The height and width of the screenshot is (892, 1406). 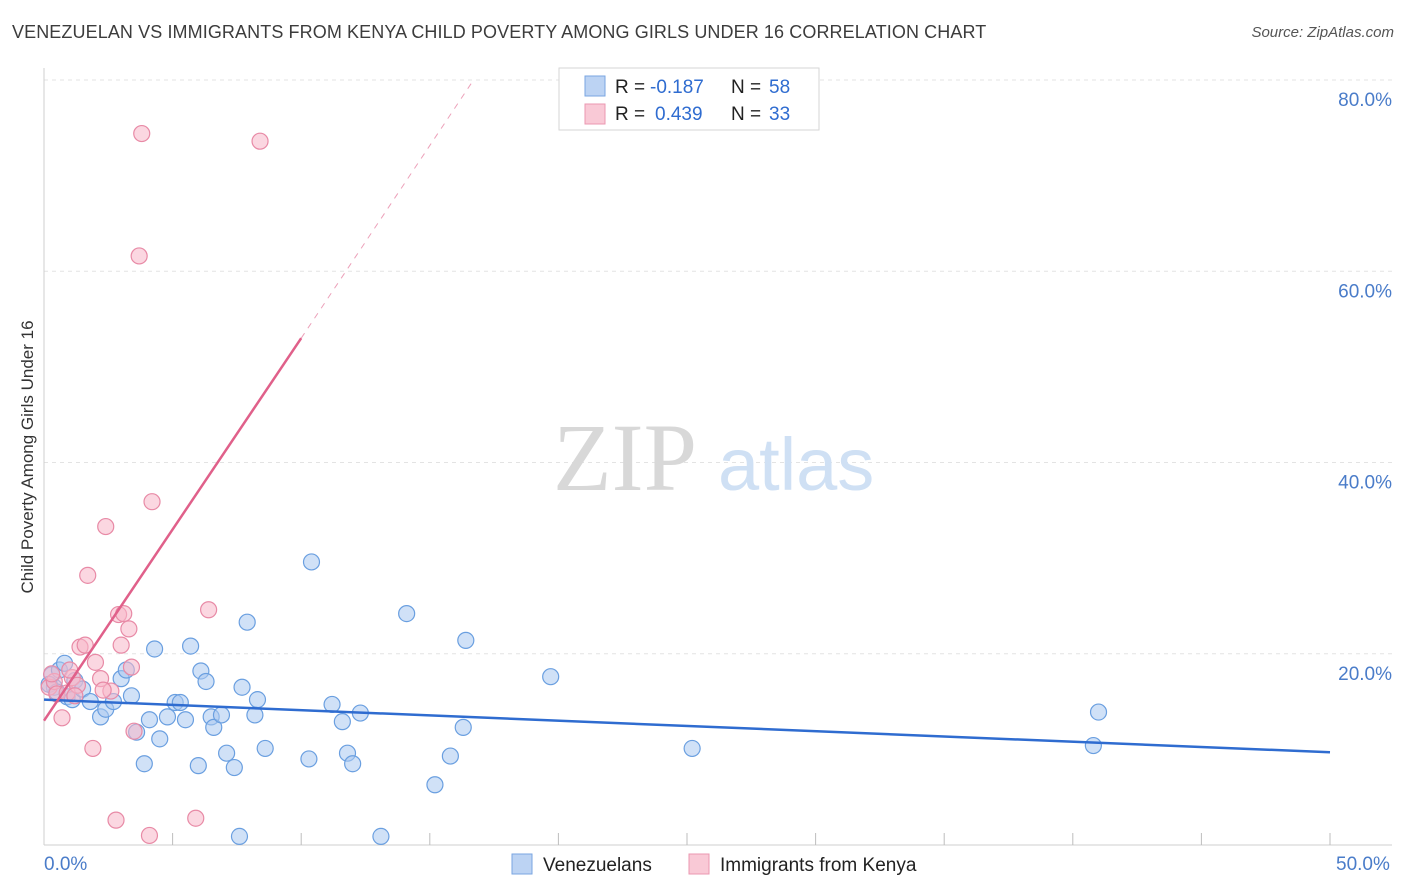 What do you see at coordinates (779, 114) in the screenshot?
I see `legend-n-value-2: 33` at bounding box center [779, 114].